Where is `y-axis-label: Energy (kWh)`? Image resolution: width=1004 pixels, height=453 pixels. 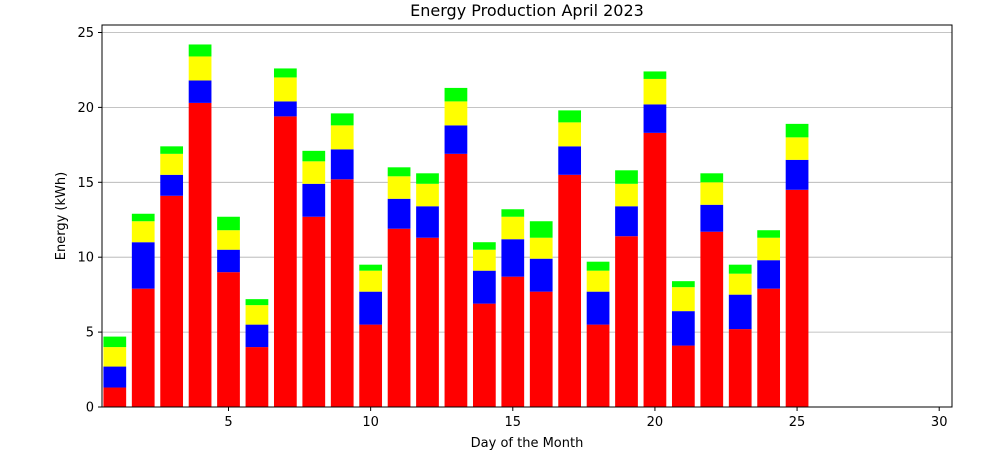 y-axis-label: Energy (kWh) is located at coordinates (61, 216).